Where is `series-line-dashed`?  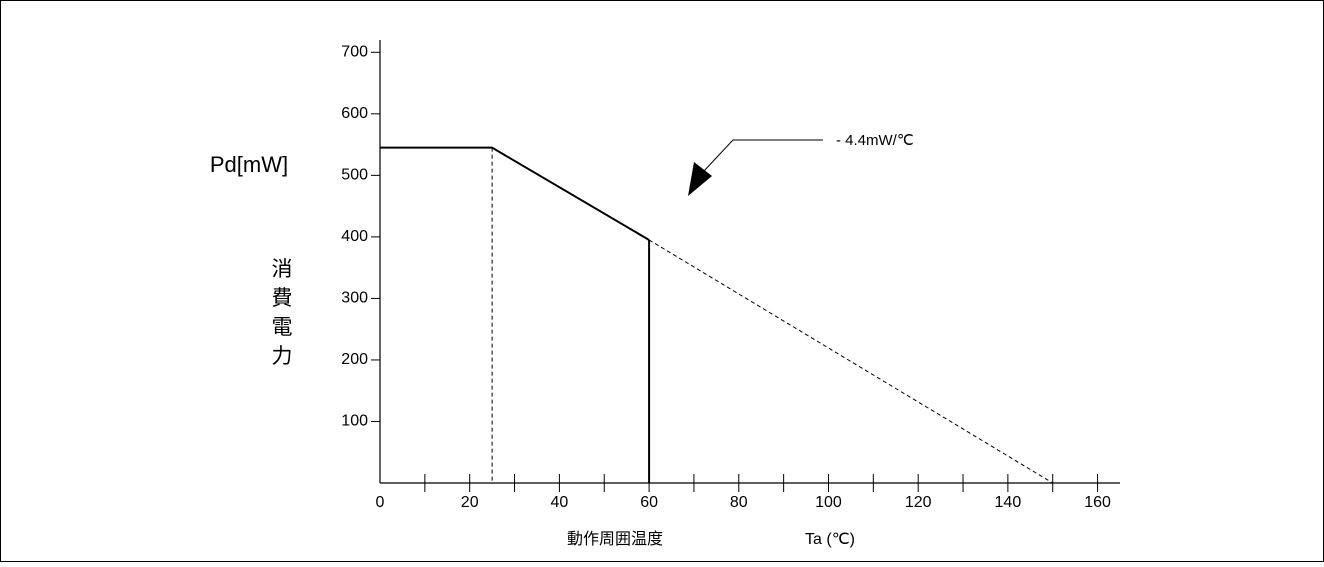
series-line-dashed is located at coordinates (850, 361).